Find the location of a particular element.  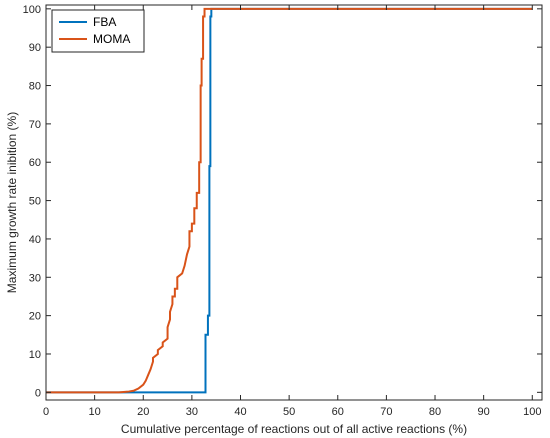

x-tick-label: 90 is located at coordinates (484, 412).